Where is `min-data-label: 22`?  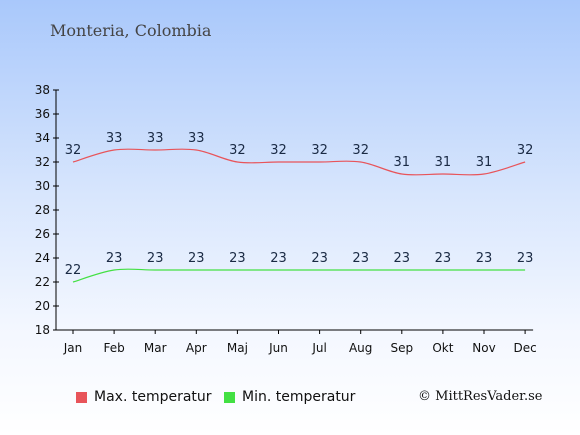 min-data-label: 22 is located at coordinates (73, 270).